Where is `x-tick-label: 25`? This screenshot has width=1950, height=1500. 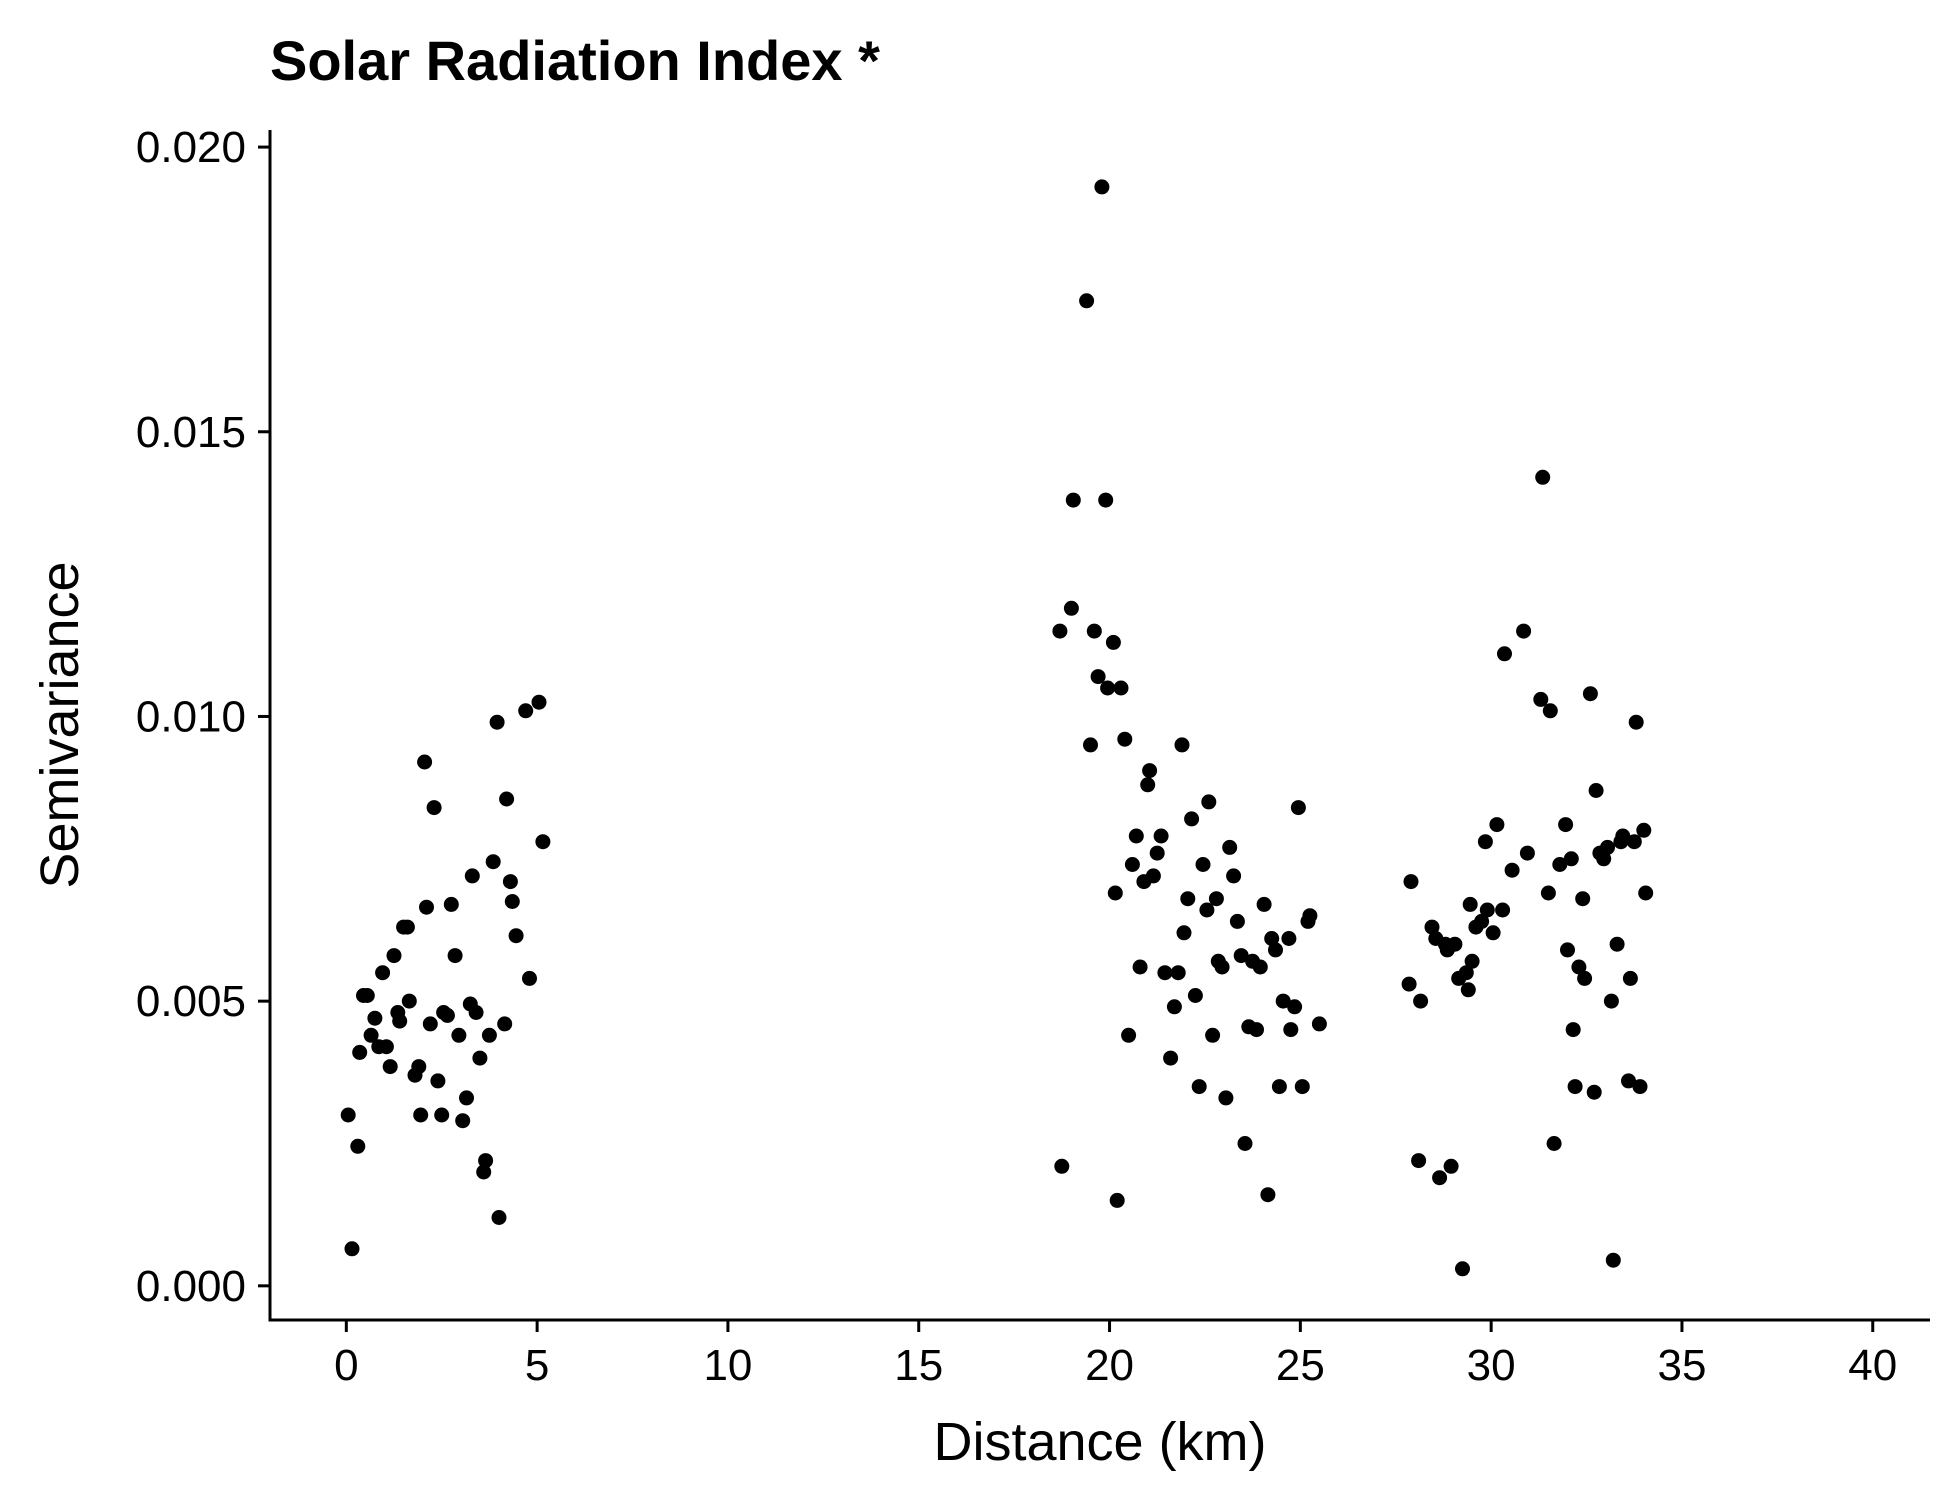
x-tick-label: 25 is located at coordinates (1300, 1365).